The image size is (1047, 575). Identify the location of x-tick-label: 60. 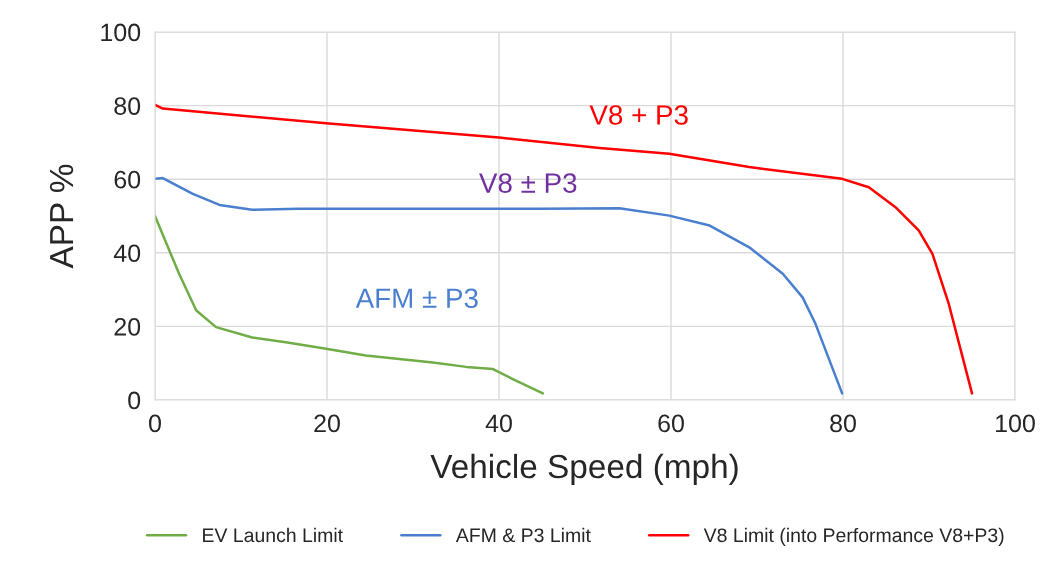
(671, 423).